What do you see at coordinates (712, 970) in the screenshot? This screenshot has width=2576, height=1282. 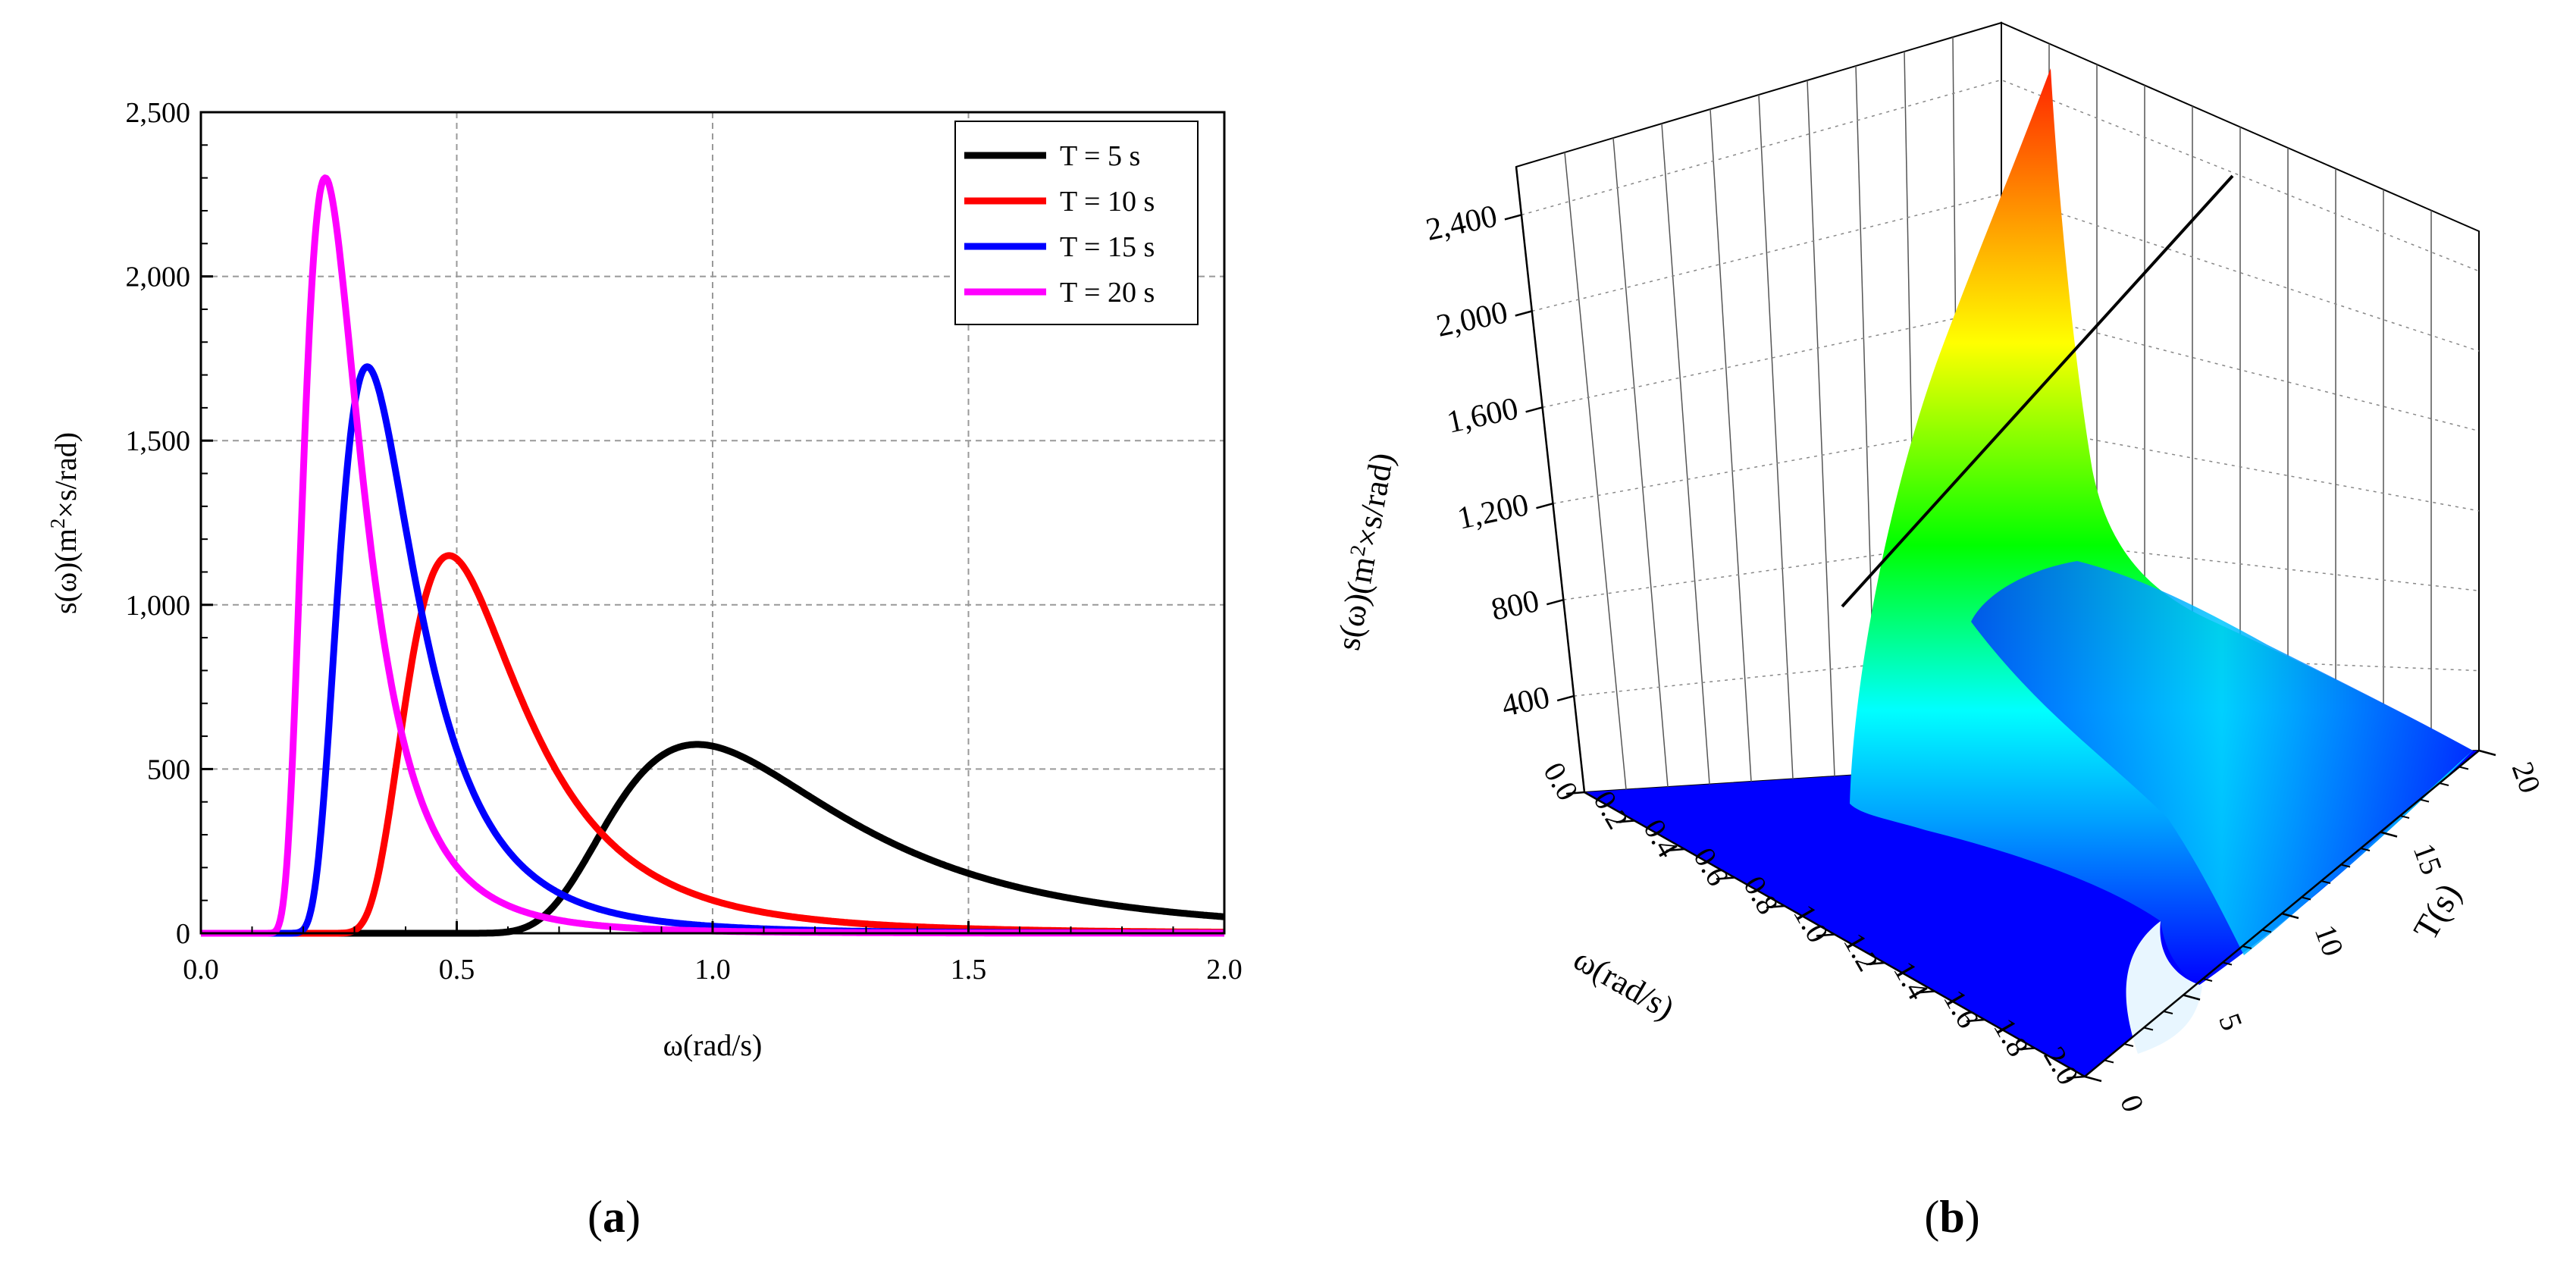 I see `a-x-tick-label: 1.0` at bounding box center [712, 970].